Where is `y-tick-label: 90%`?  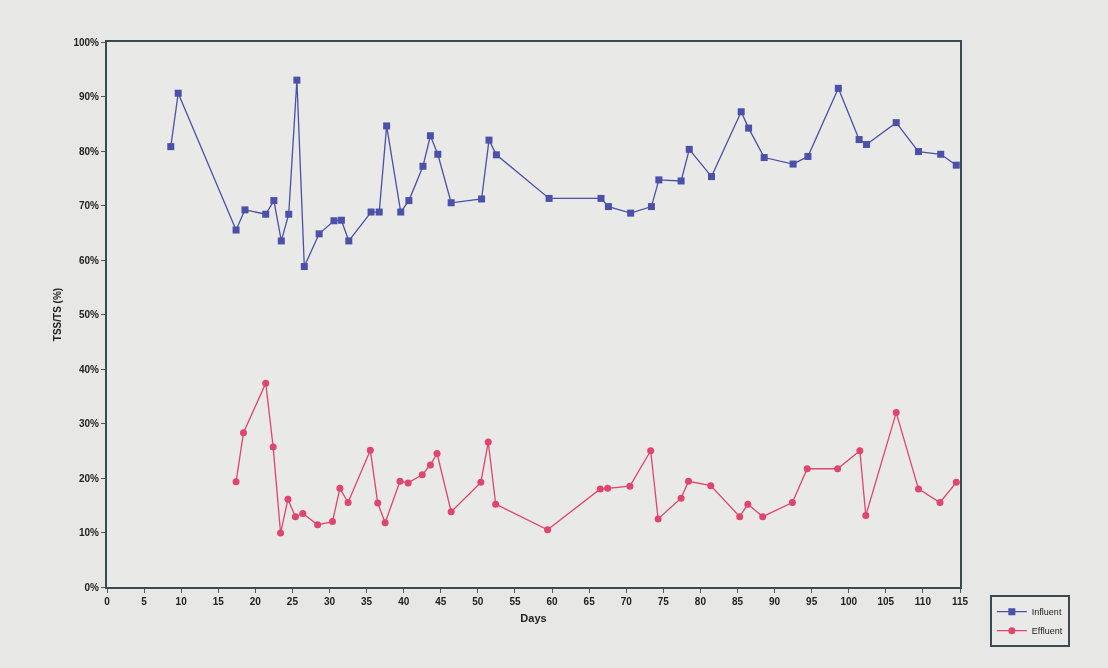
y-tick-label: 90% is located at coordinates (89, 96).